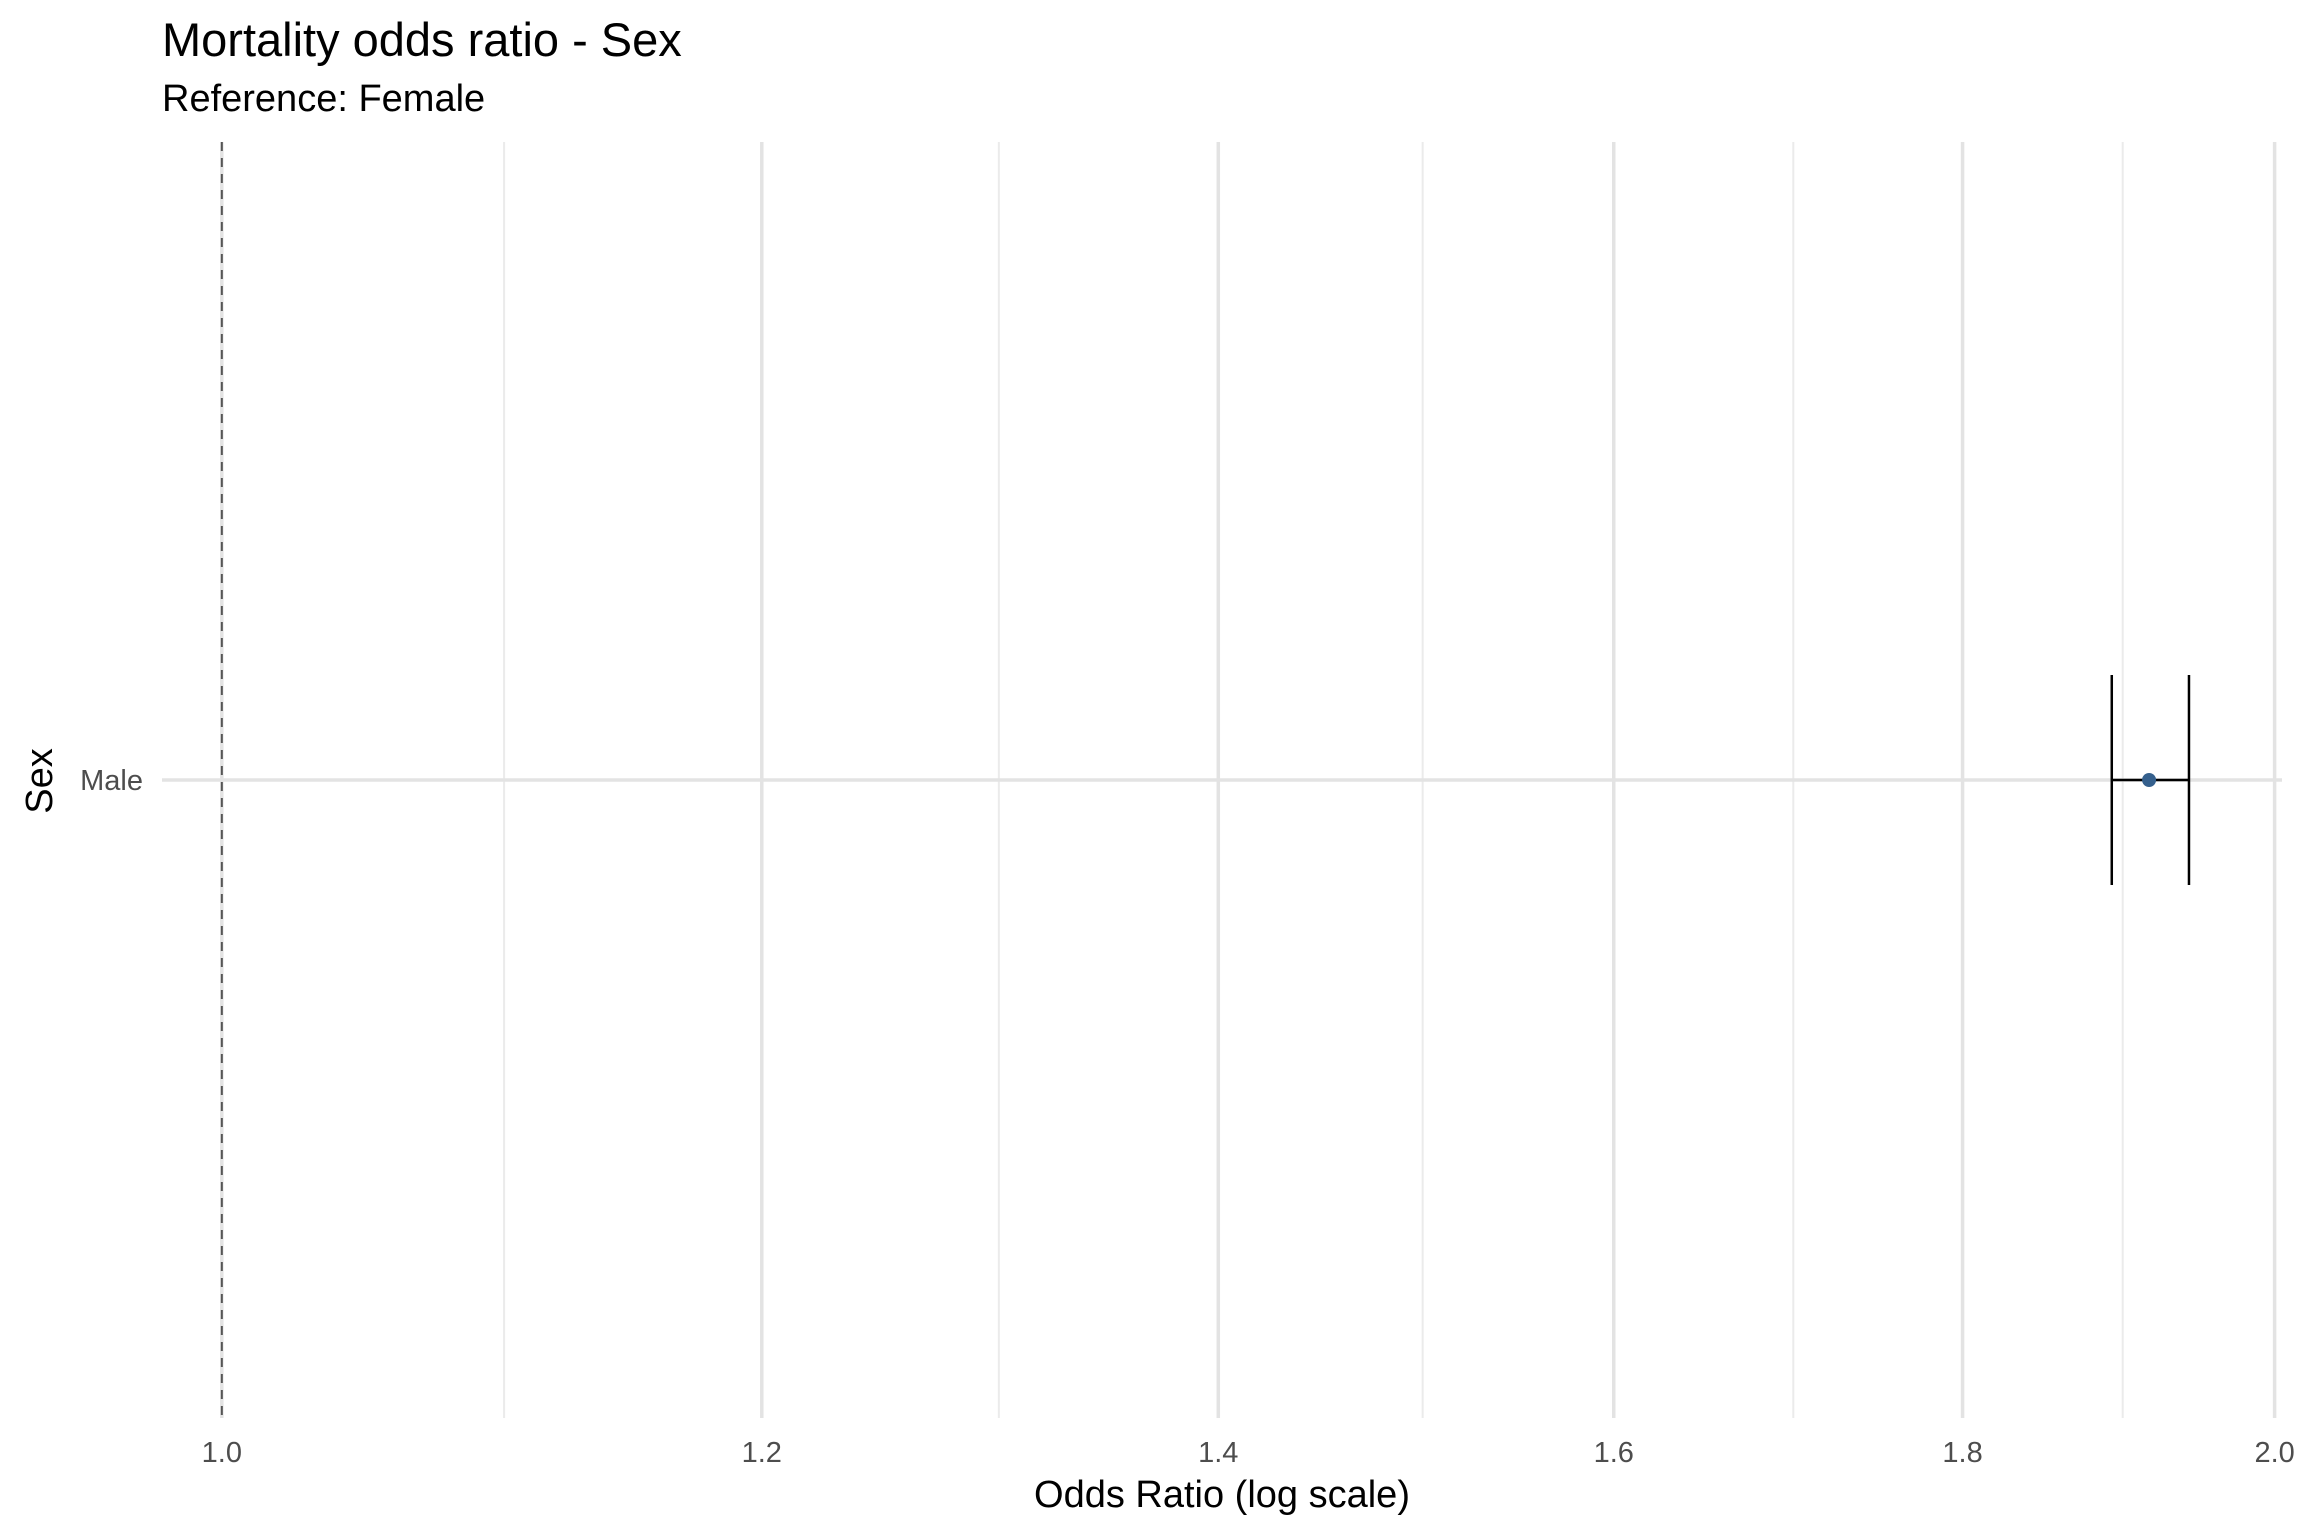 The width and height of the screenshot is (2304, 1536). What do you see at coordinates (1962, 1453) in the screenshot?
I see `x-tick-label: 1.8` at bounding box center [1962, 1453].